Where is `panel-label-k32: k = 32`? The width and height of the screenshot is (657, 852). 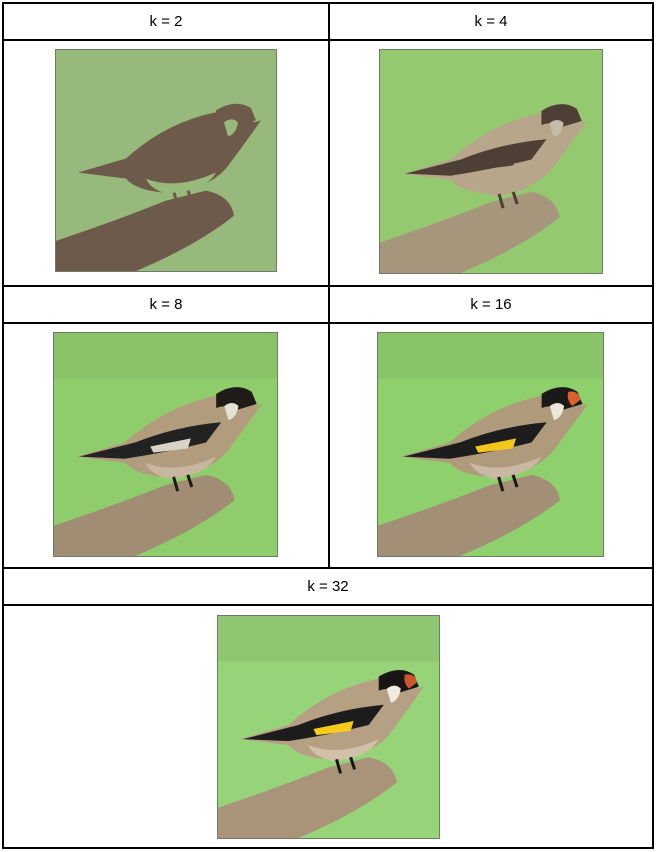
panel-label-k32: k = 32 is located at coordinates (328, 586).